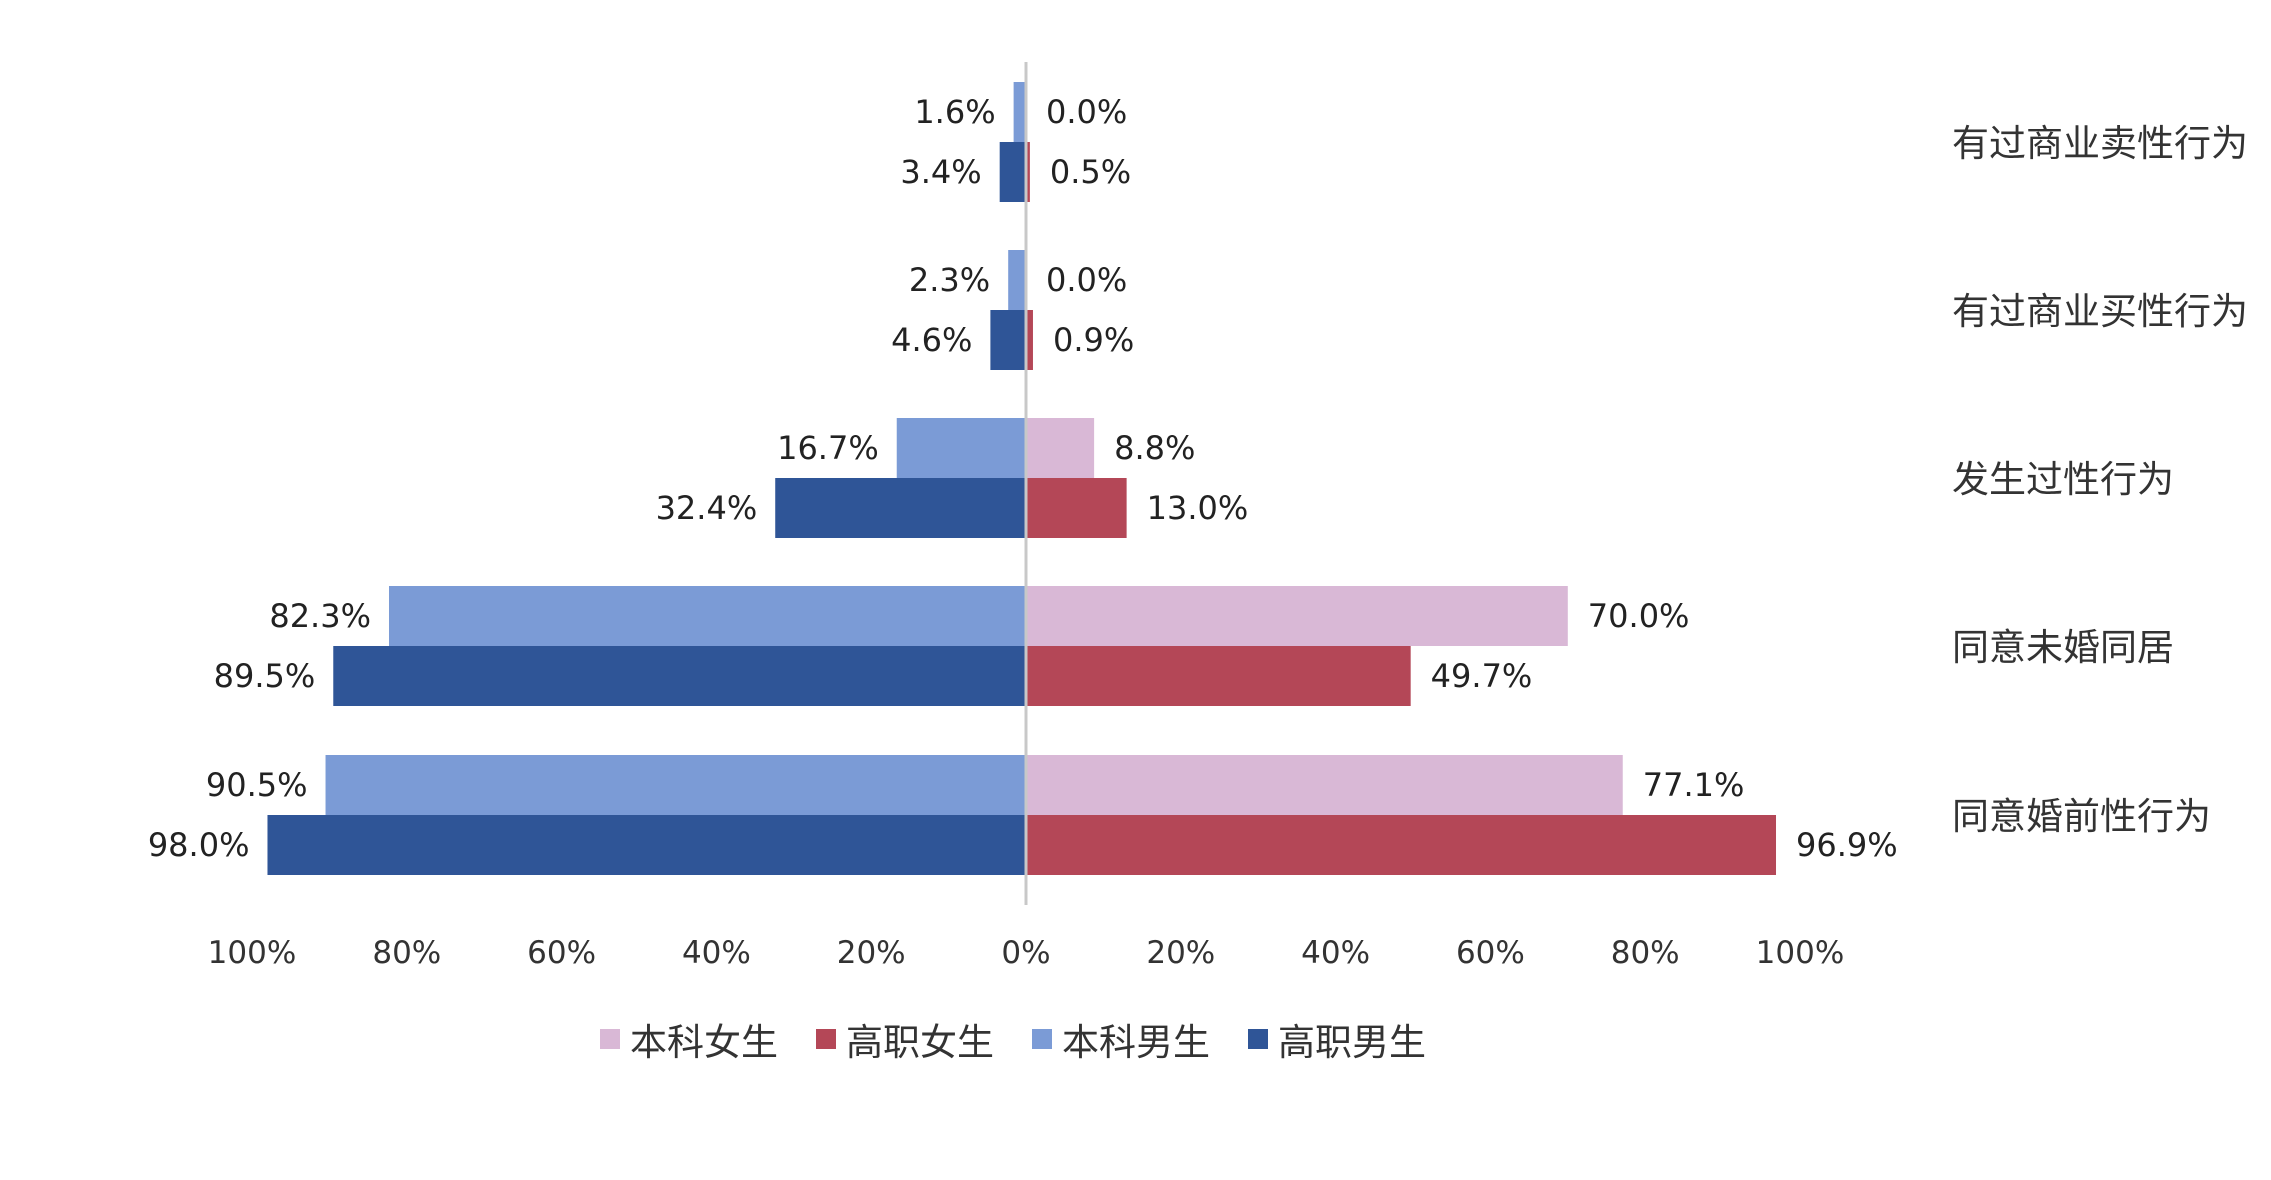 The width and height of the screenshot is (2271, 1180). Describe the element at coordinates (1639, 616) in the screenshot. I see `data-label: 70.0%` at that location.